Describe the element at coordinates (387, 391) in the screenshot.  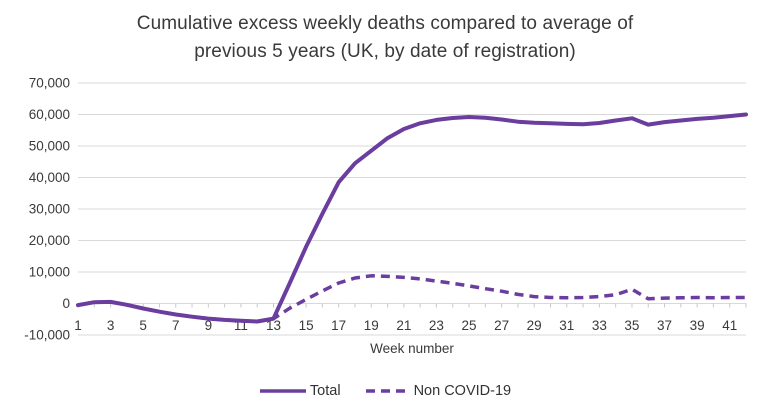
I see `legend-line-dashed-icon` at that location.